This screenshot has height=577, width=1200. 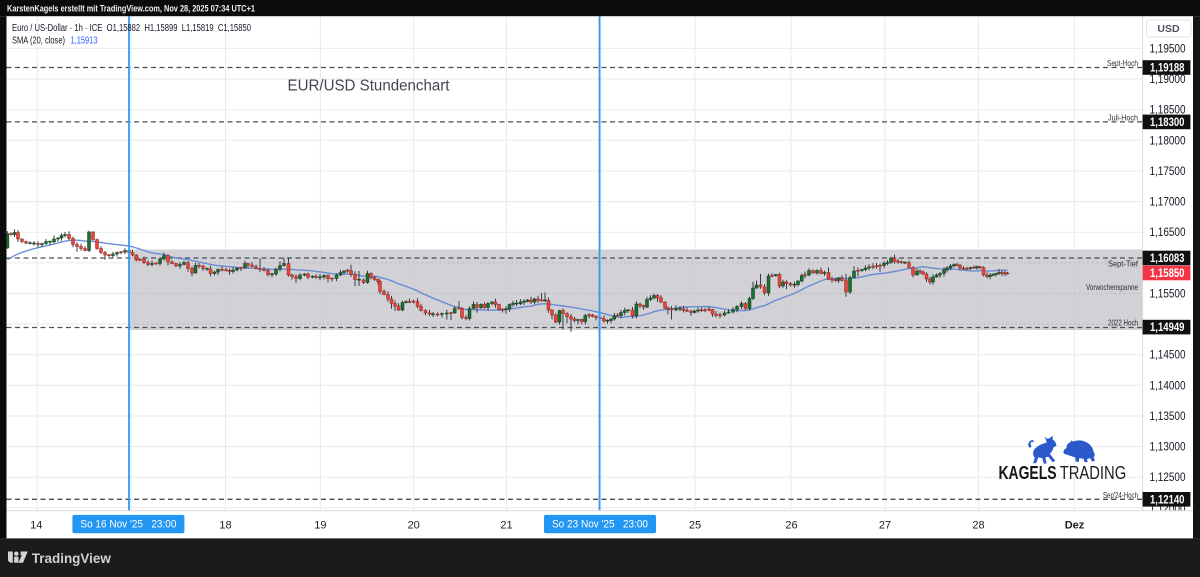 I want to click on svg-text: 1,17500, so click(x=1168, y=172).